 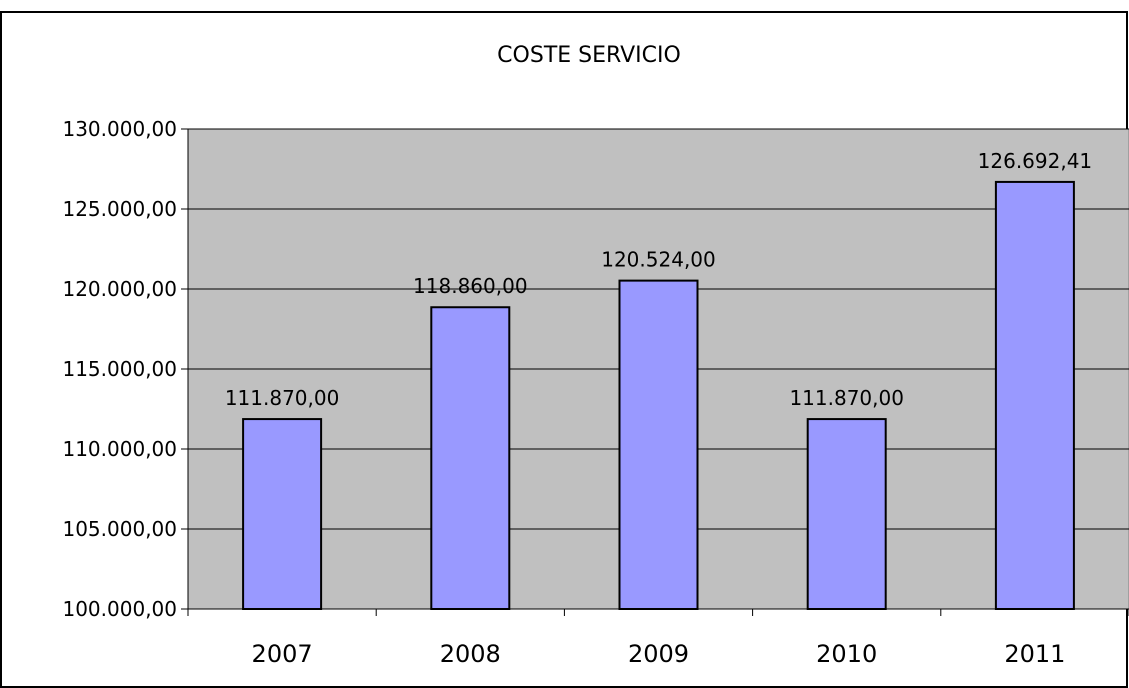 I want to click on chart-title: COSTE SERVICIO, so click(x=589, y=55).